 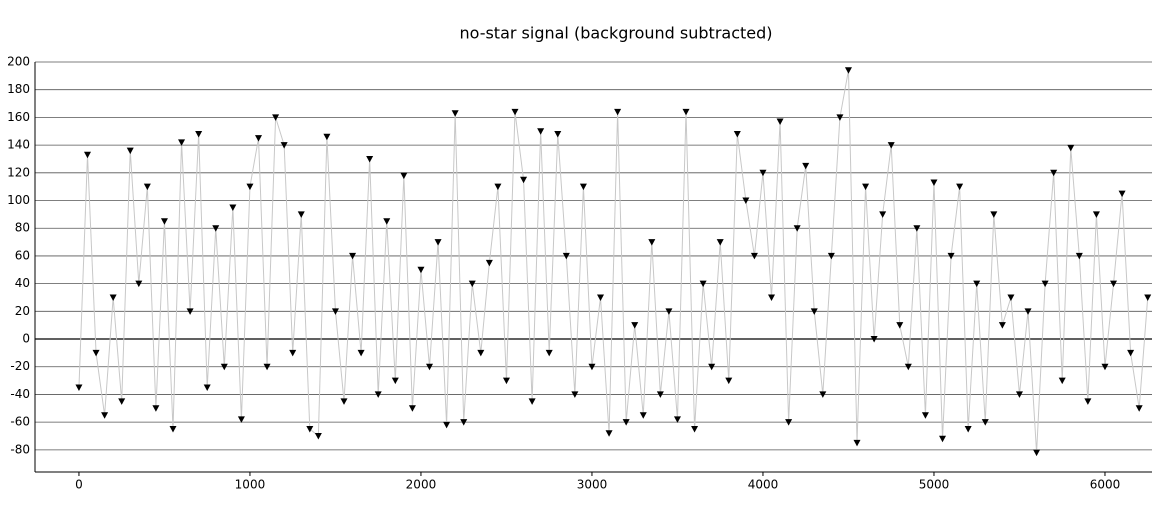 What do you see at coordinates (18, 200) in the screenshot?
I see `y-tick-label: 100` at bounding box center [18, 200].